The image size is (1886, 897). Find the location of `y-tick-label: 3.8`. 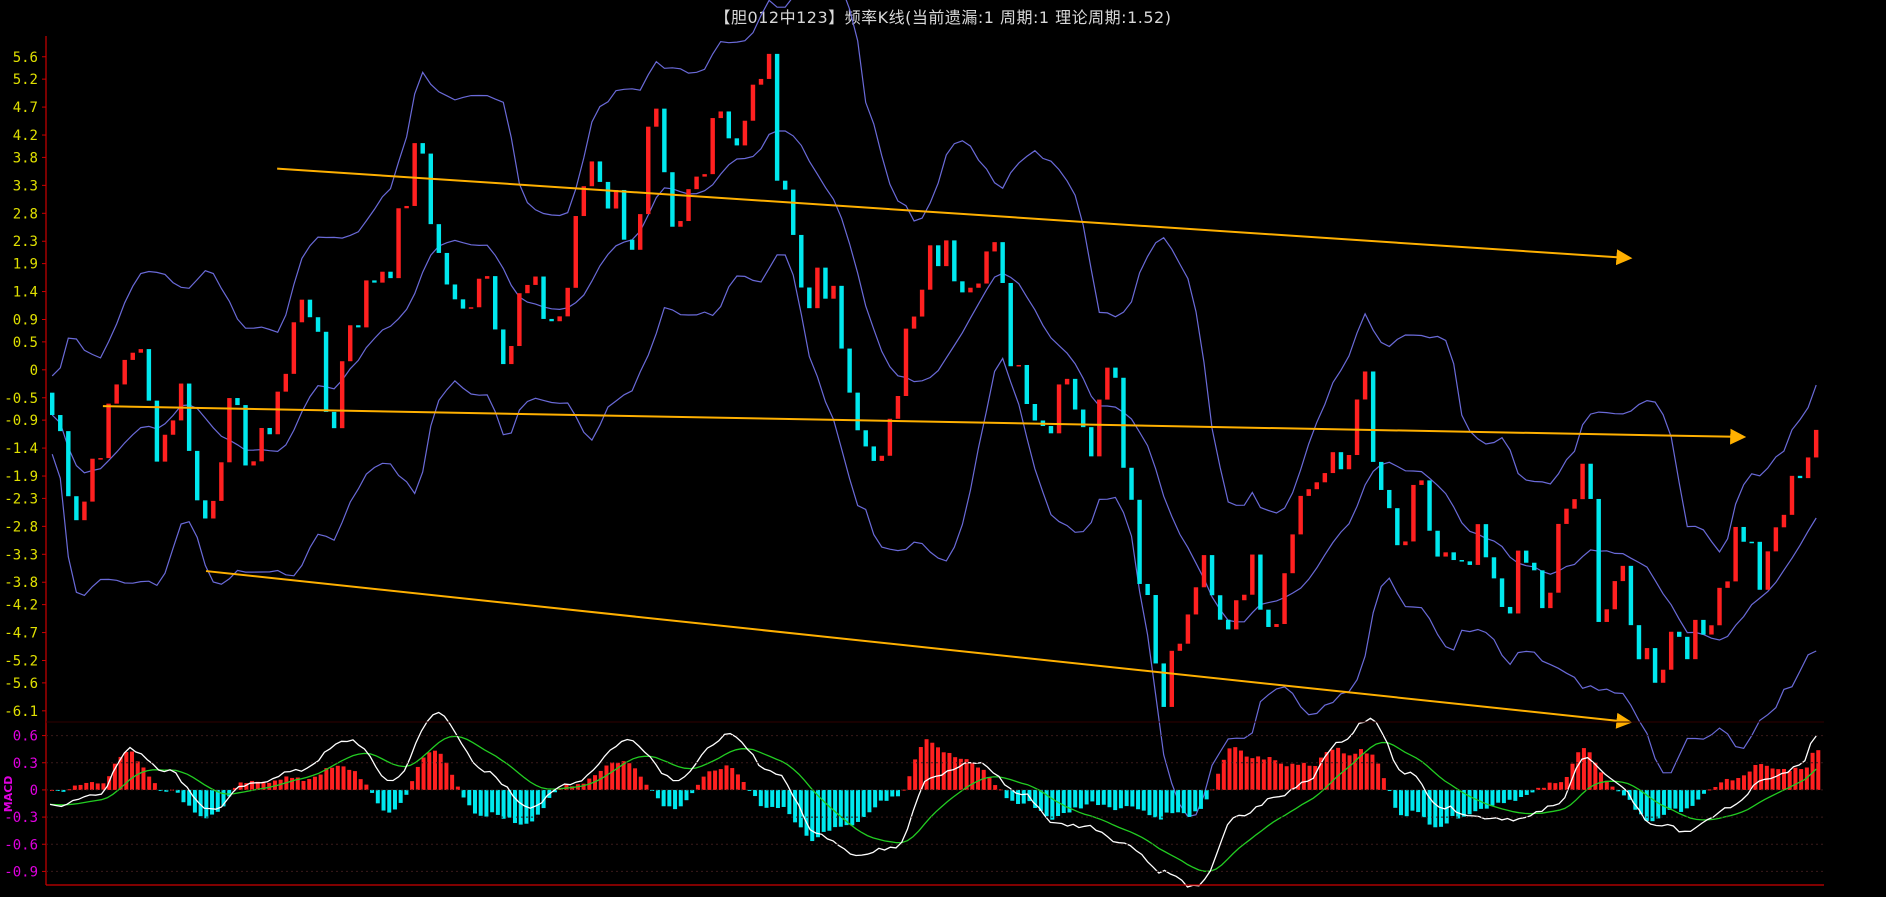

y-tick-label: 3.8 is located at coordinates (25, 158).